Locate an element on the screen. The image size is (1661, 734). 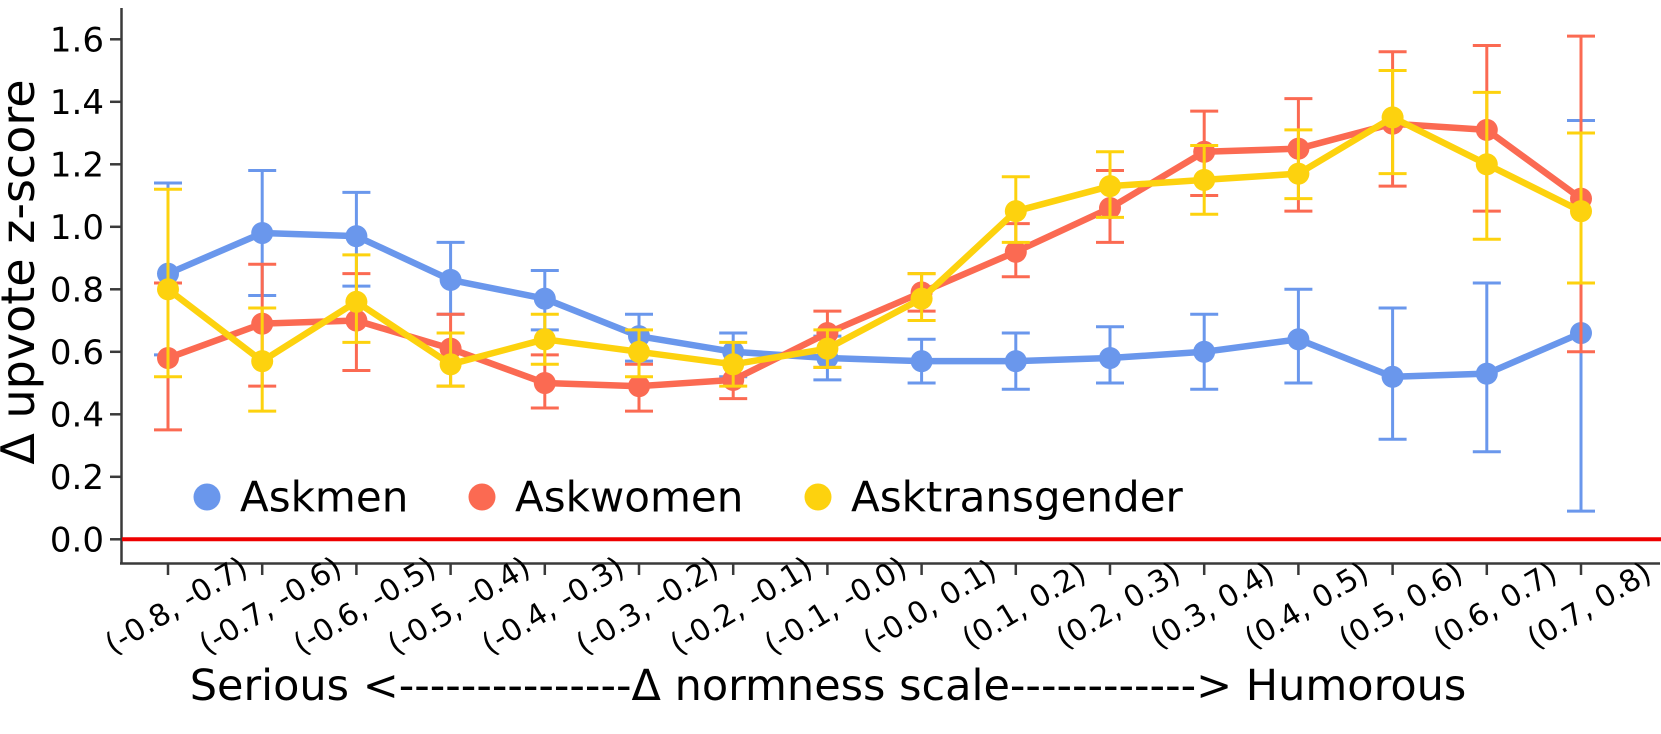
y-tick-label: 1.2 is located at coordinates (77, 165).